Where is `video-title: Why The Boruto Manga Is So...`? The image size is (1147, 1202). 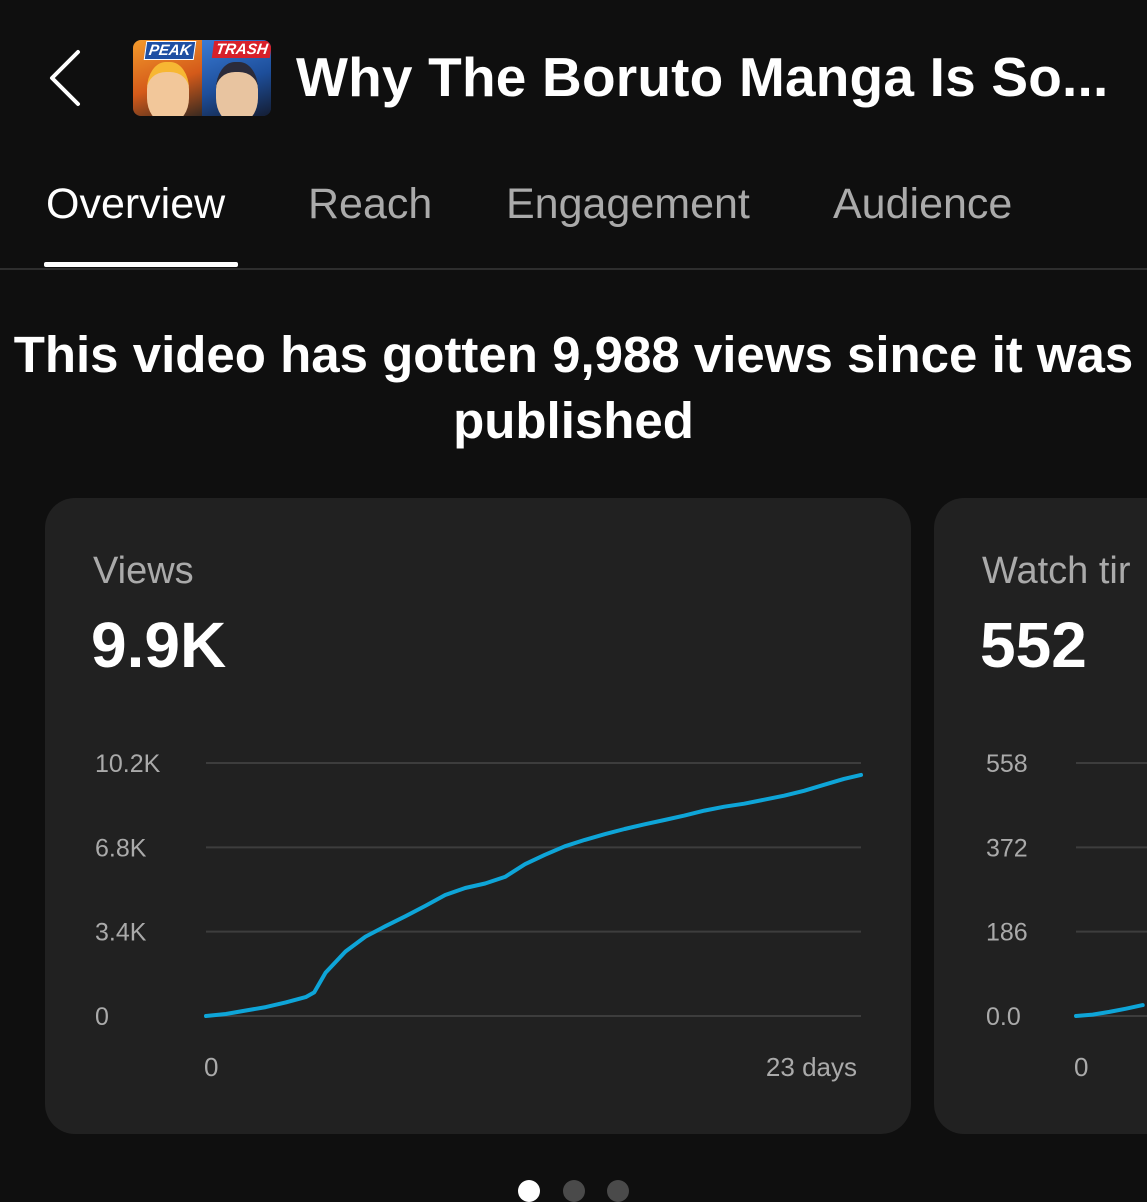 video-title: Why The Boruto Manga Is So... is located at coordinates (702, 77).